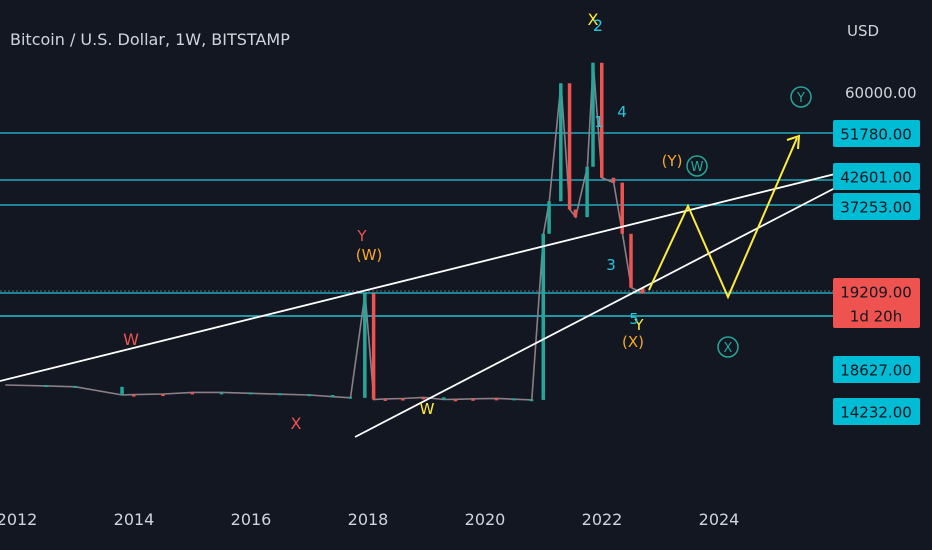 The height and width of the screenshot is (550, 932). What do you see at coordinates (634, 319) in the screenshot?
I see `wave-label: 5` at bounding box center [634, 319].